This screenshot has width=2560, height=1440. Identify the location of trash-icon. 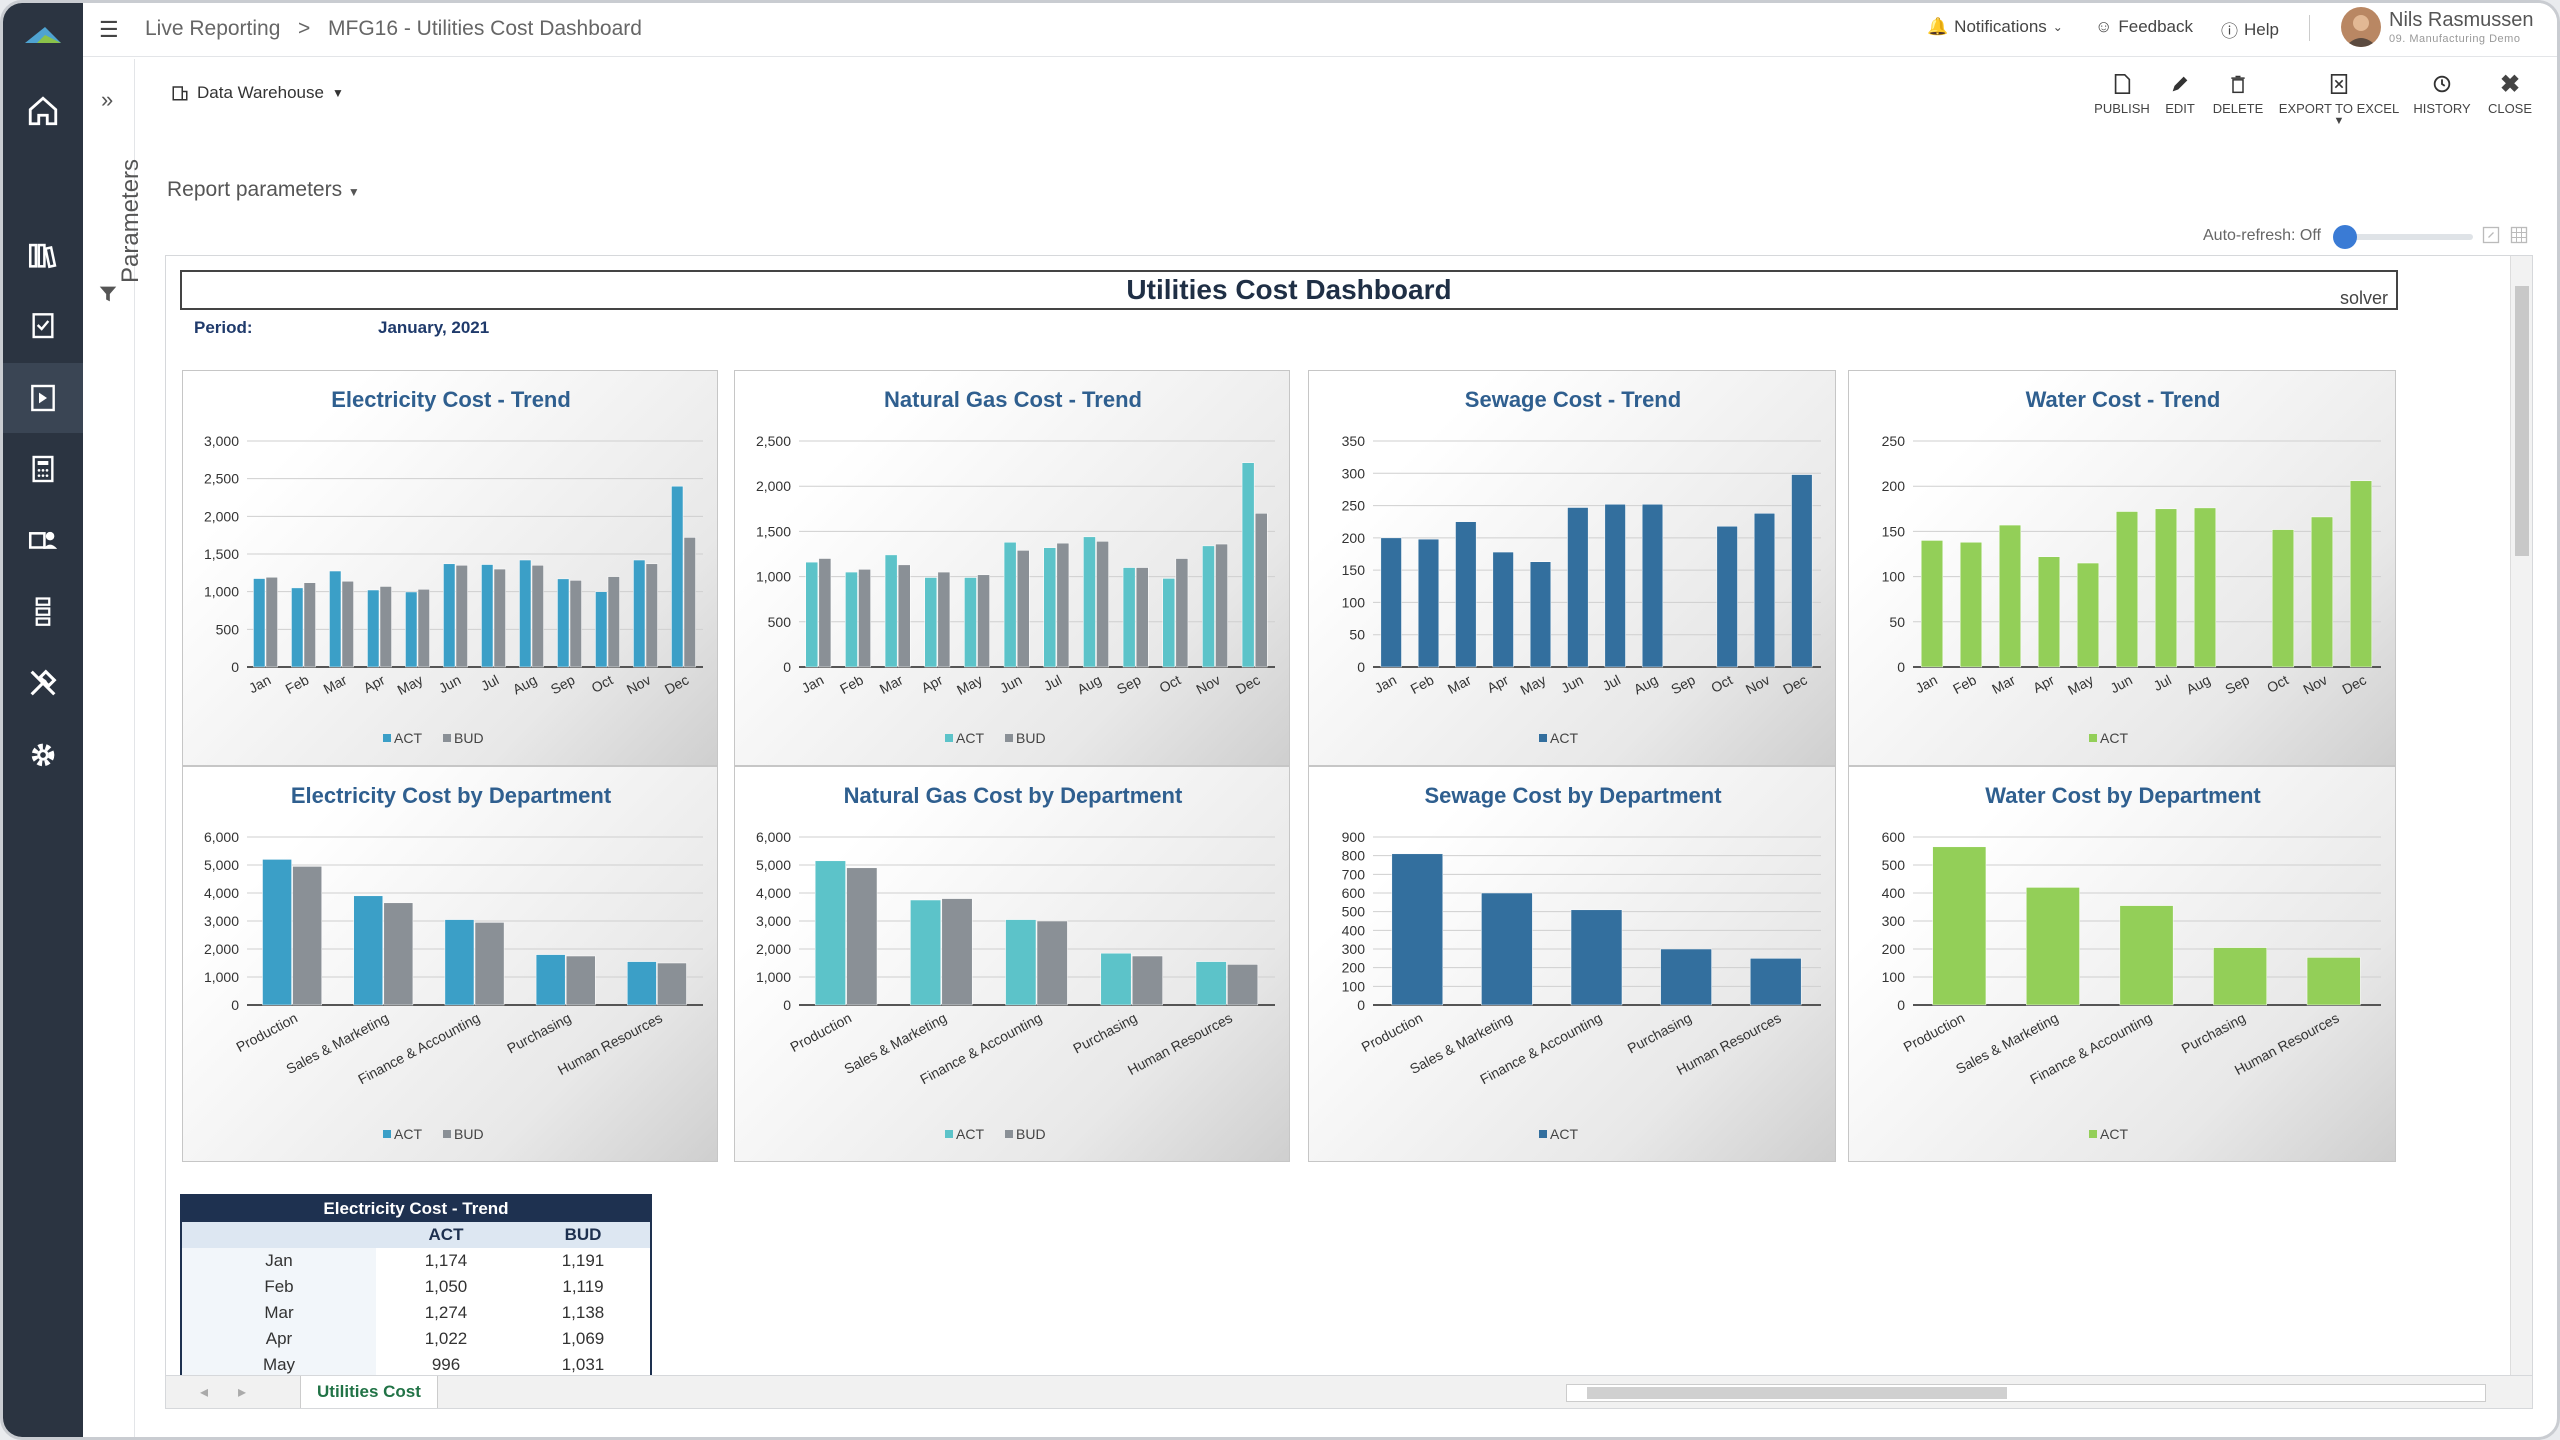
(2238, 84).